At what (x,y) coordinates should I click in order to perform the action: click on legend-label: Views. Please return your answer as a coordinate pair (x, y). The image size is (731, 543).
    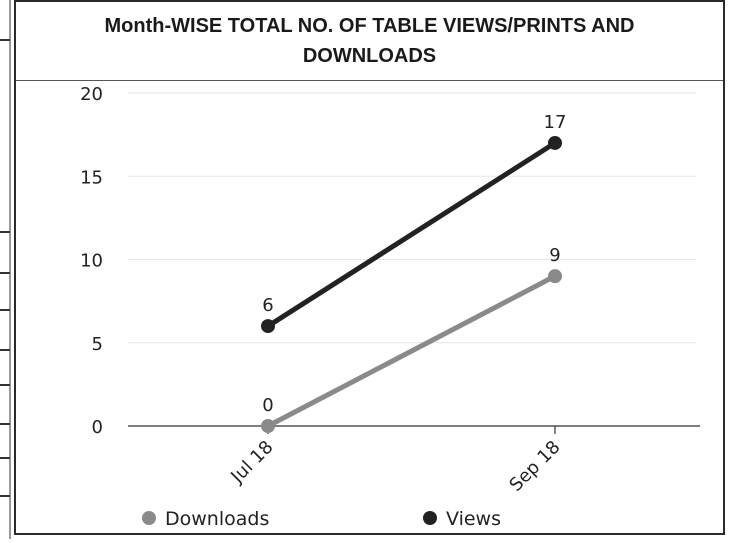
    Looking at the image, I should click on (473, 519).